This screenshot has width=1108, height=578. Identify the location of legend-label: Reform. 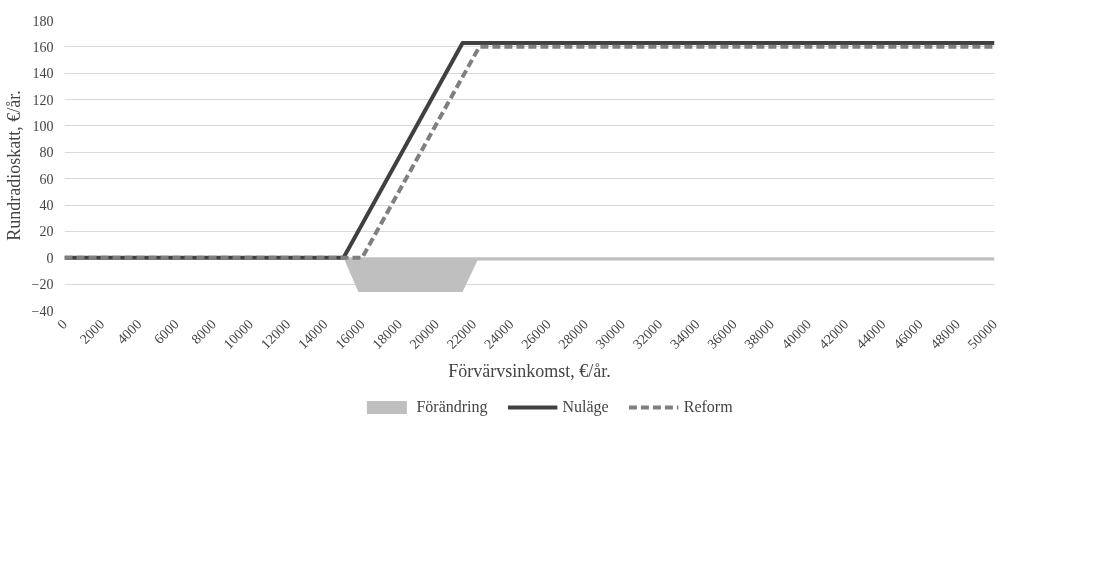
(708, 406).